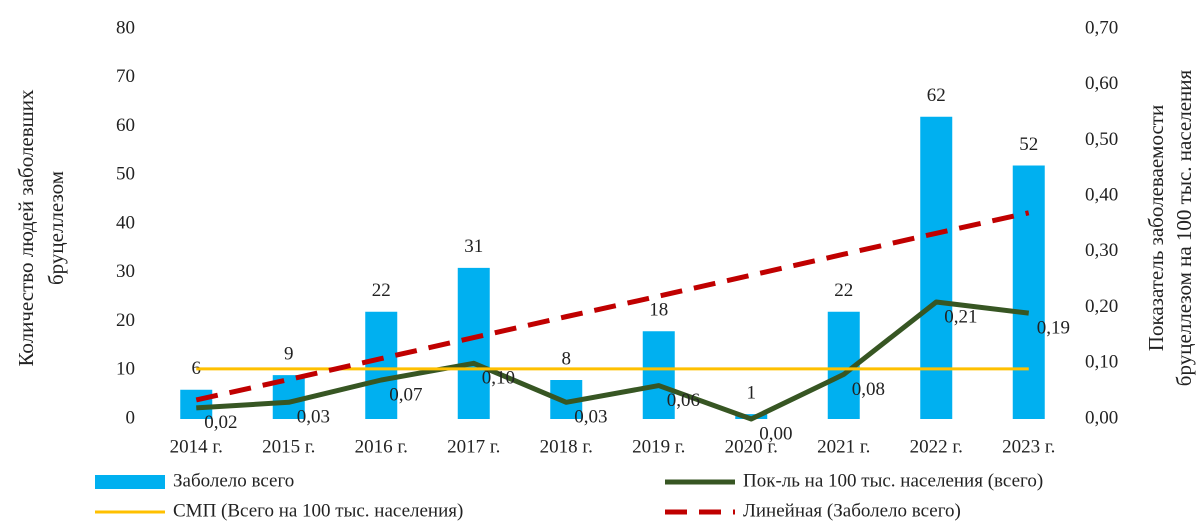 Image resolution: width=1196 pixels, height=529 pixels. I want to click on y-axis-label: бруцеллезом, so click(56, 228).